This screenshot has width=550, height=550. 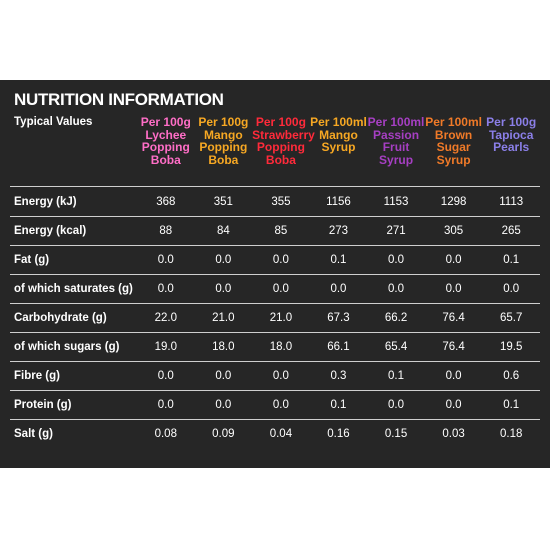 What do you see at coordinates (511, 147) in the screenshot?
I see `column-header-line: Pearls` at bounding box center [511, 147].